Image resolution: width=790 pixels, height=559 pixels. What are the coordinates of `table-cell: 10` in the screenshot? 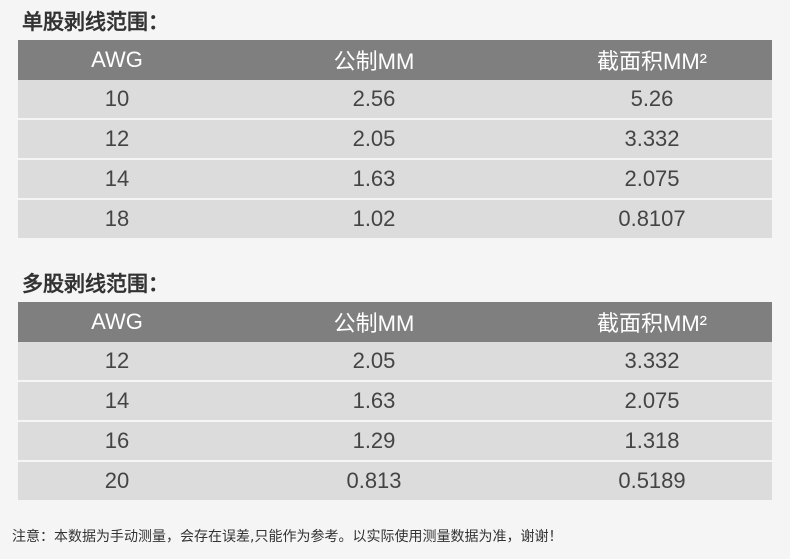 It's located at (117, 98).